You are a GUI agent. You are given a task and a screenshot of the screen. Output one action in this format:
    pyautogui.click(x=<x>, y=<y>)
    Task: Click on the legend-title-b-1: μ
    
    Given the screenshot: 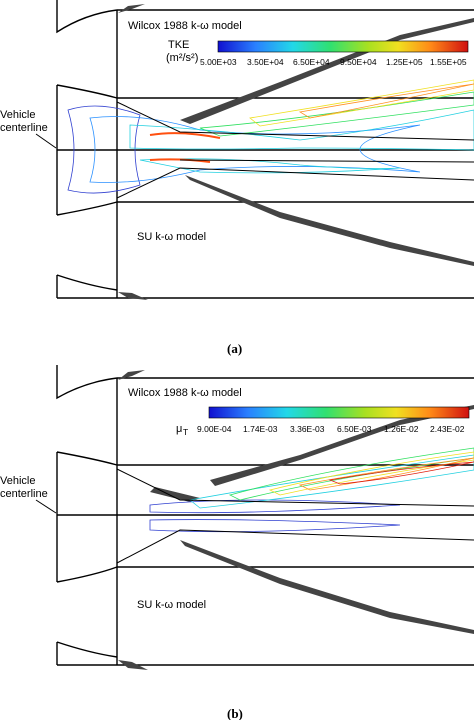 What is the action you would take?
    pyautogui.click(x=179, y=429)
    